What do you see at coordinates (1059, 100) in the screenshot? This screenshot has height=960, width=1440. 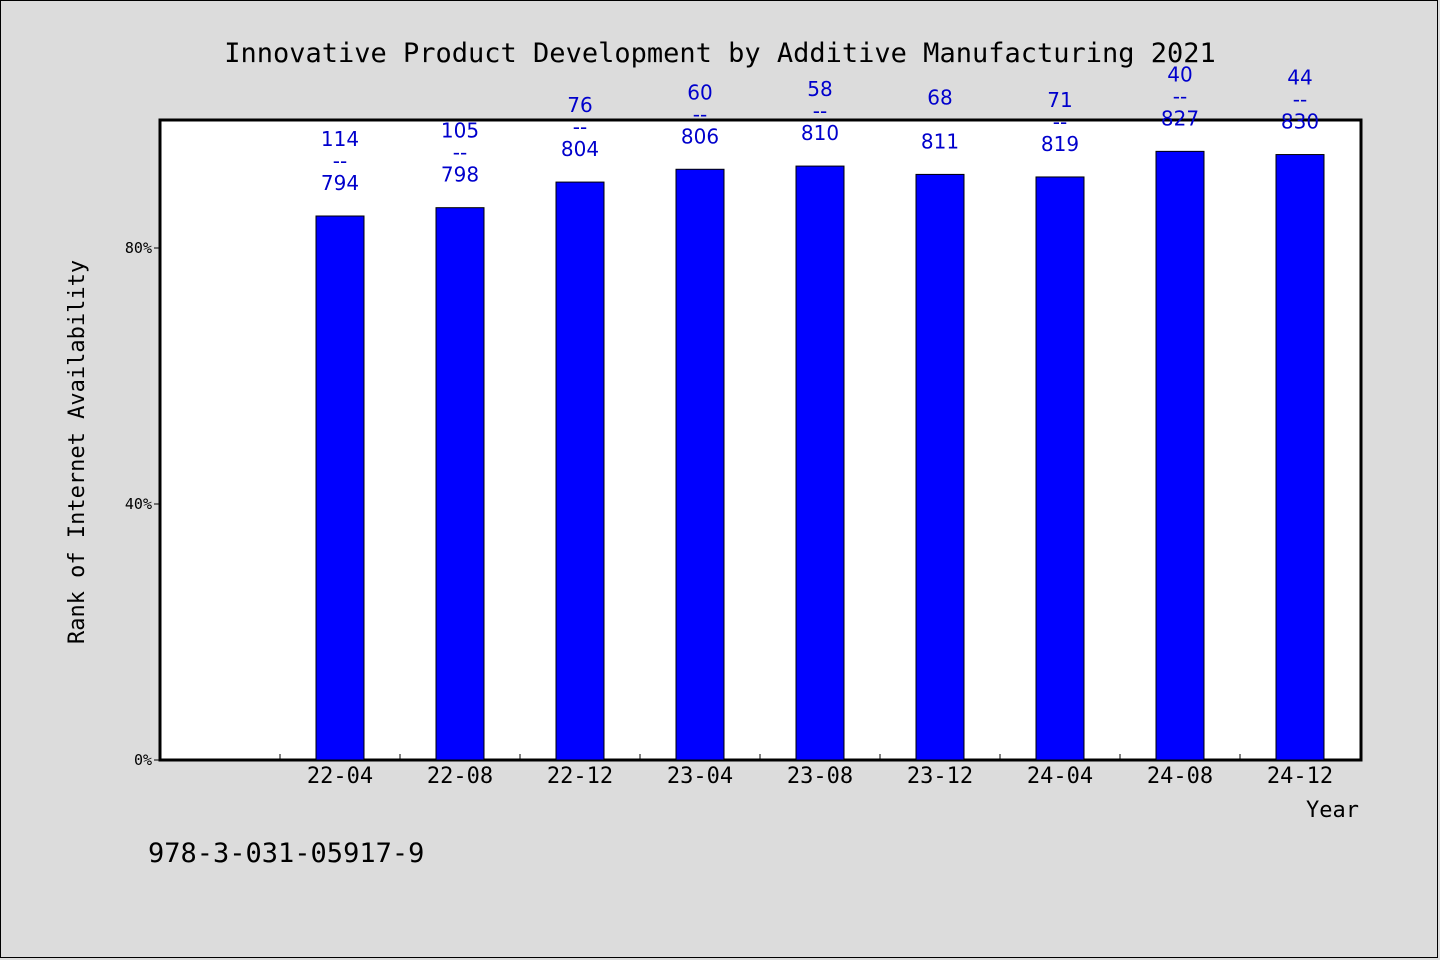 I see `data-label-24-04-line1: 71` at bounding box center [1059, 100].